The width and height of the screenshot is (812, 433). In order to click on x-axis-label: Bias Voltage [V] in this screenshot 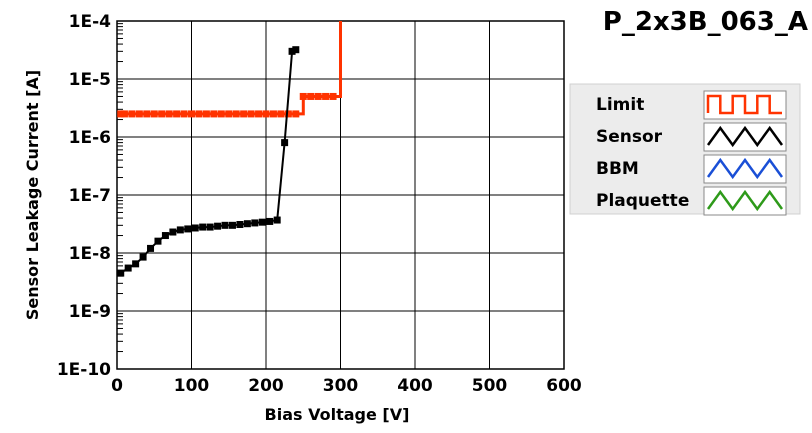, I will do `click(337, 414)`.